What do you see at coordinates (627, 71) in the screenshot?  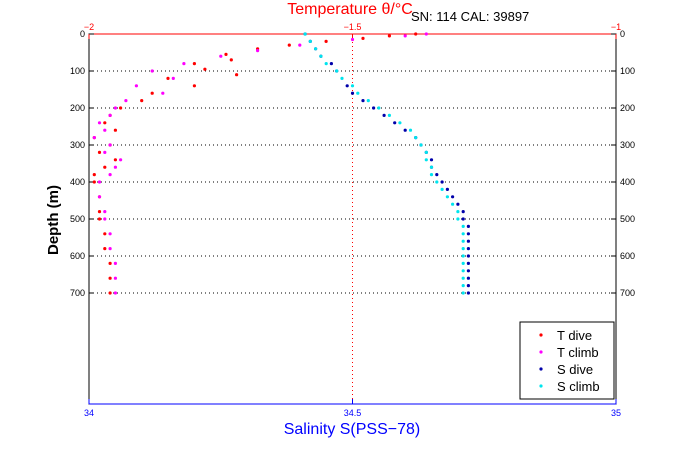 I see `y-tick-label-right: 100` at bounding box center [627, 71].